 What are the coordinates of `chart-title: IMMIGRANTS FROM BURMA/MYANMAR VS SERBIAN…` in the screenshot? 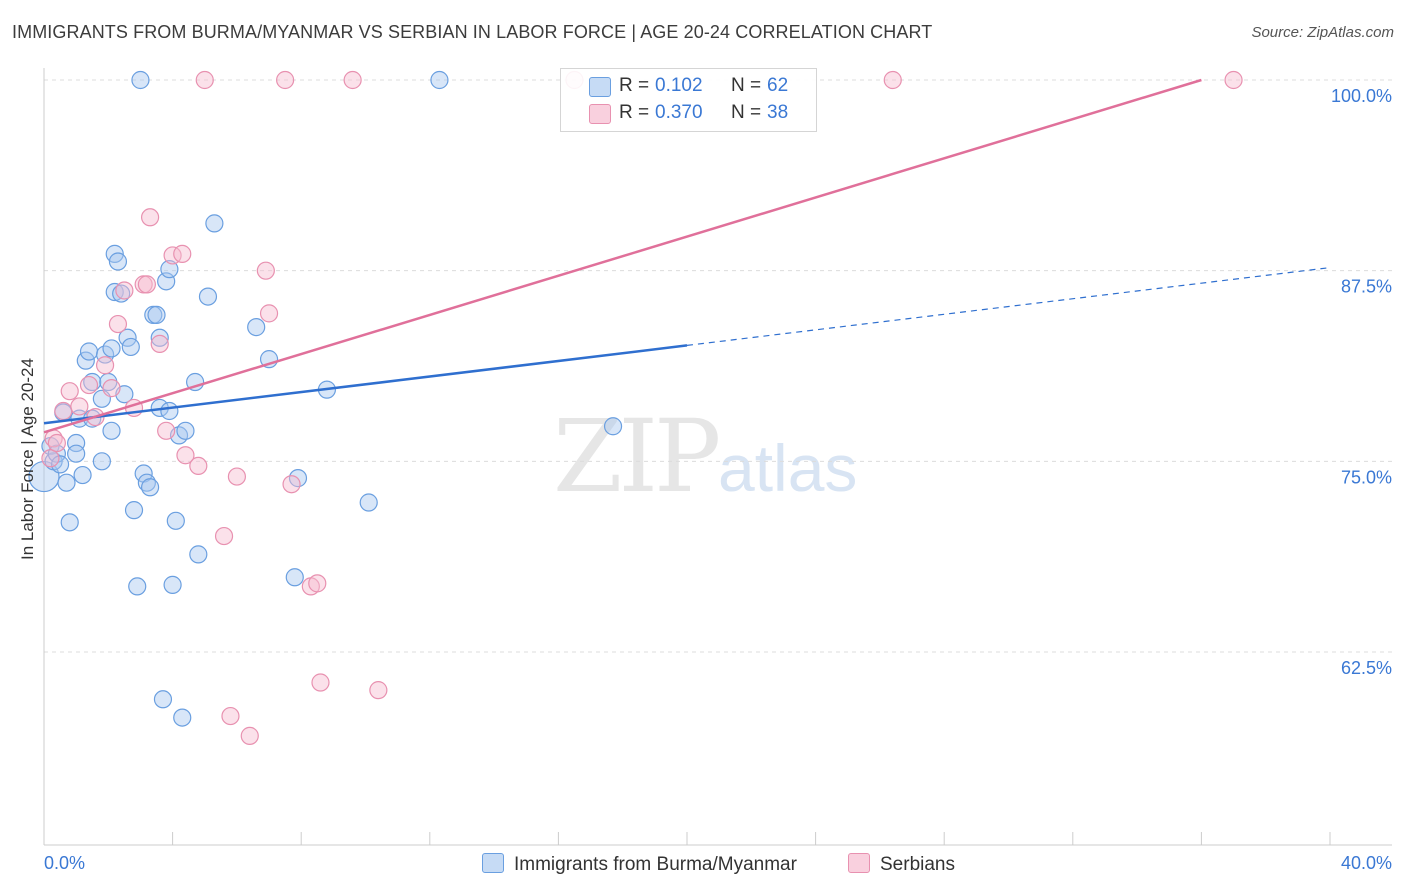 It's located at (472, 32).